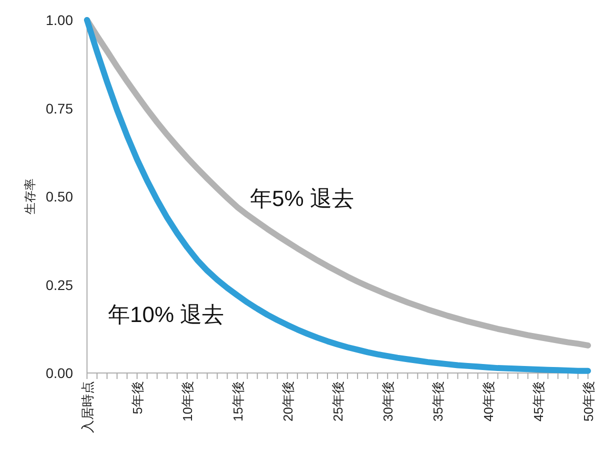 This screenshot has height=450, width=604. I want to click on series-label: 年10% 退去, so click(166, 314).